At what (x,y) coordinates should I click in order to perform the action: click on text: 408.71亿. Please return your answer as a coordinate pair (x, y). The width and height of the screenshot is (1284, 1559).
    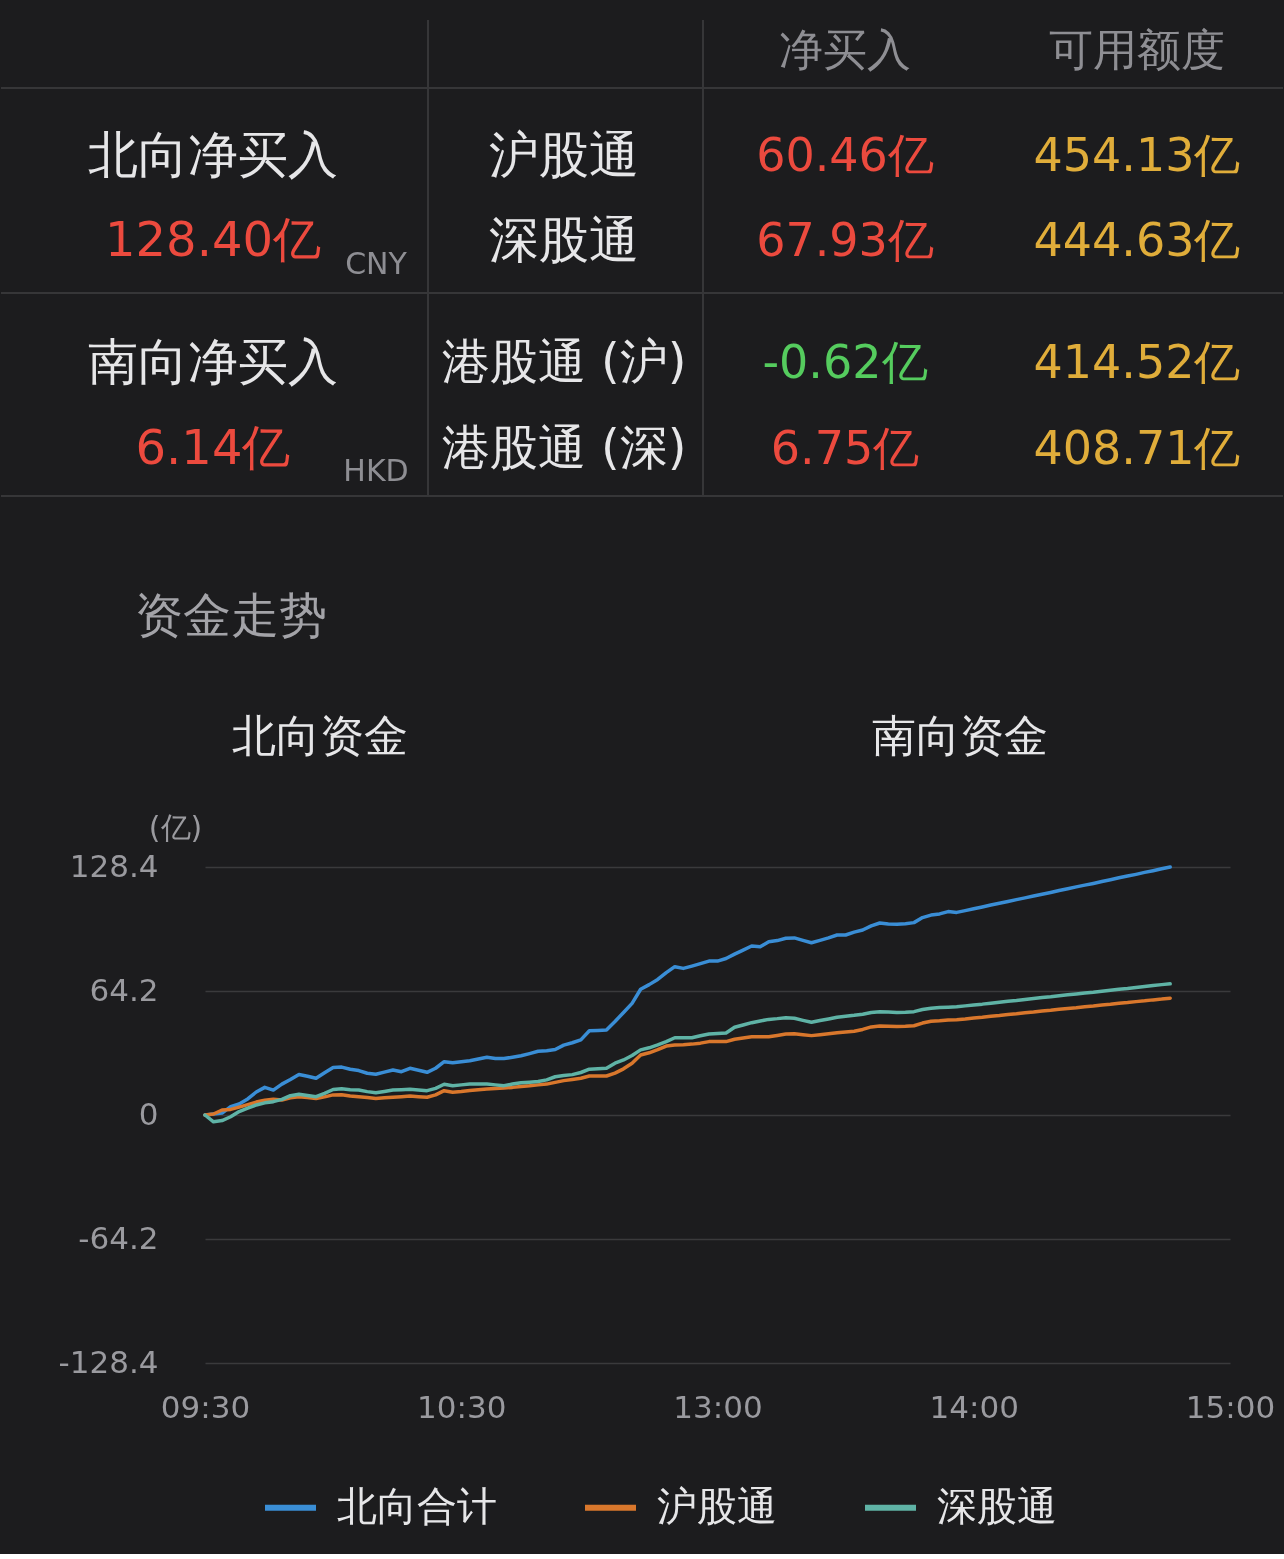
    Looking at the image, I should click on (1137, 448).